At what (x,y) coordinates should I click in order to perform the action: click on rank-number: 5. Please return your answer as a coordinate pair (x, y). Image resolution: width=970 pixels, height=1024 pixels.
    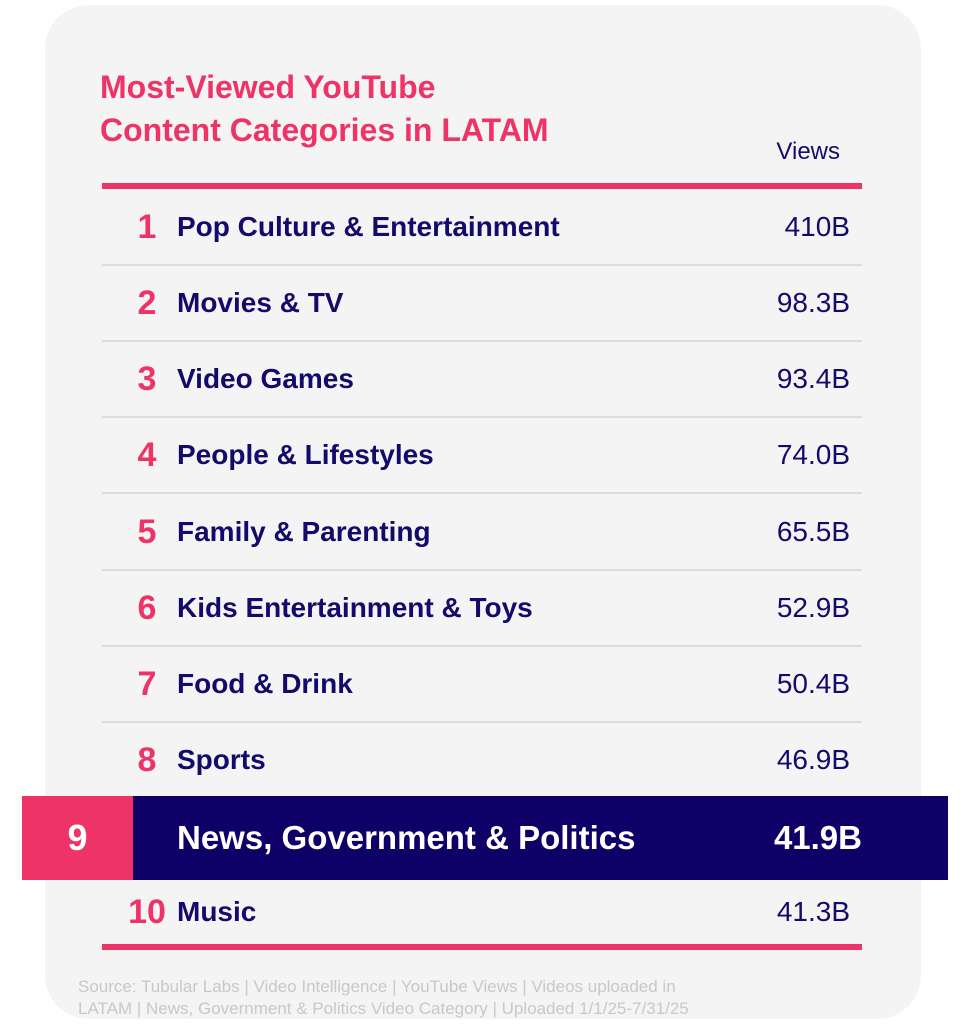
    Looking at the image, I should click on (147, 531).